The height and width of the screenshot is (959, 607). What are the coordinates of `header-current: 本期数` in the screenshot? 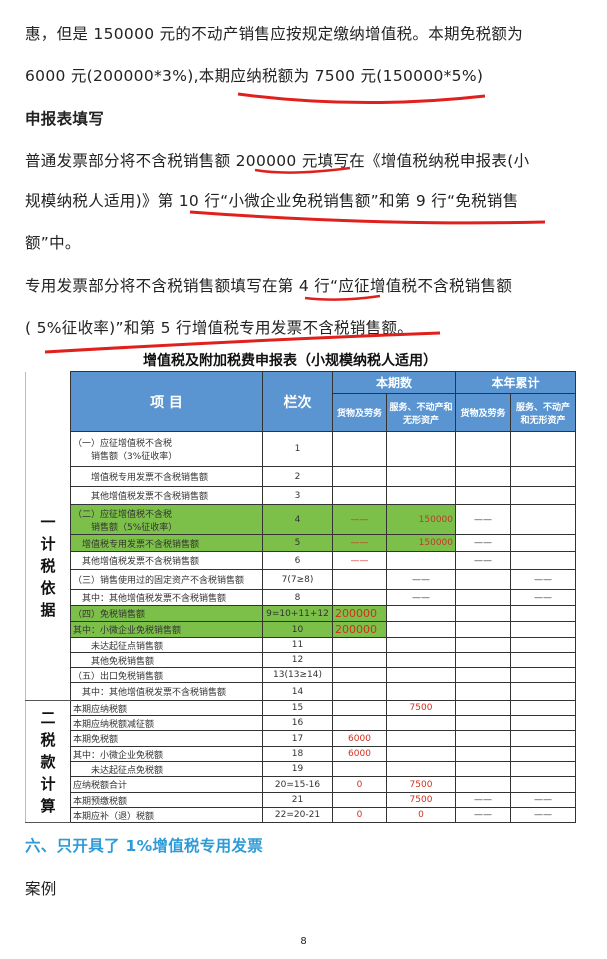 It's located at (394, 382).